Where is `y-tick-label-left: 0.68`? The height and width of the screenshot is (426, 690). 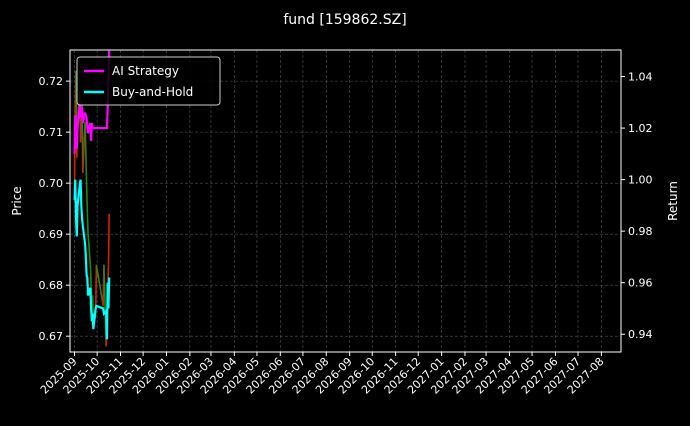 y-tick-label-left: 0.68 is located at coordinates (51, 285).